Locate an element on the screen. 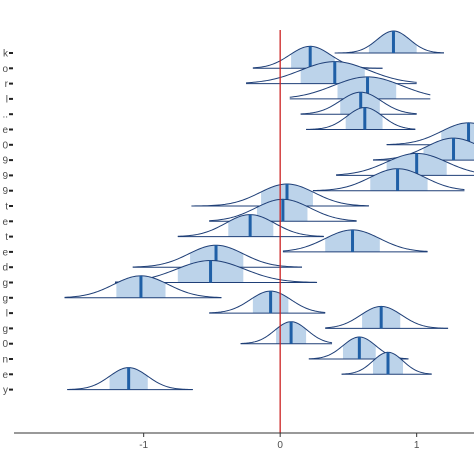  x-tick-label: 1 is located at coordinates (417, 445).